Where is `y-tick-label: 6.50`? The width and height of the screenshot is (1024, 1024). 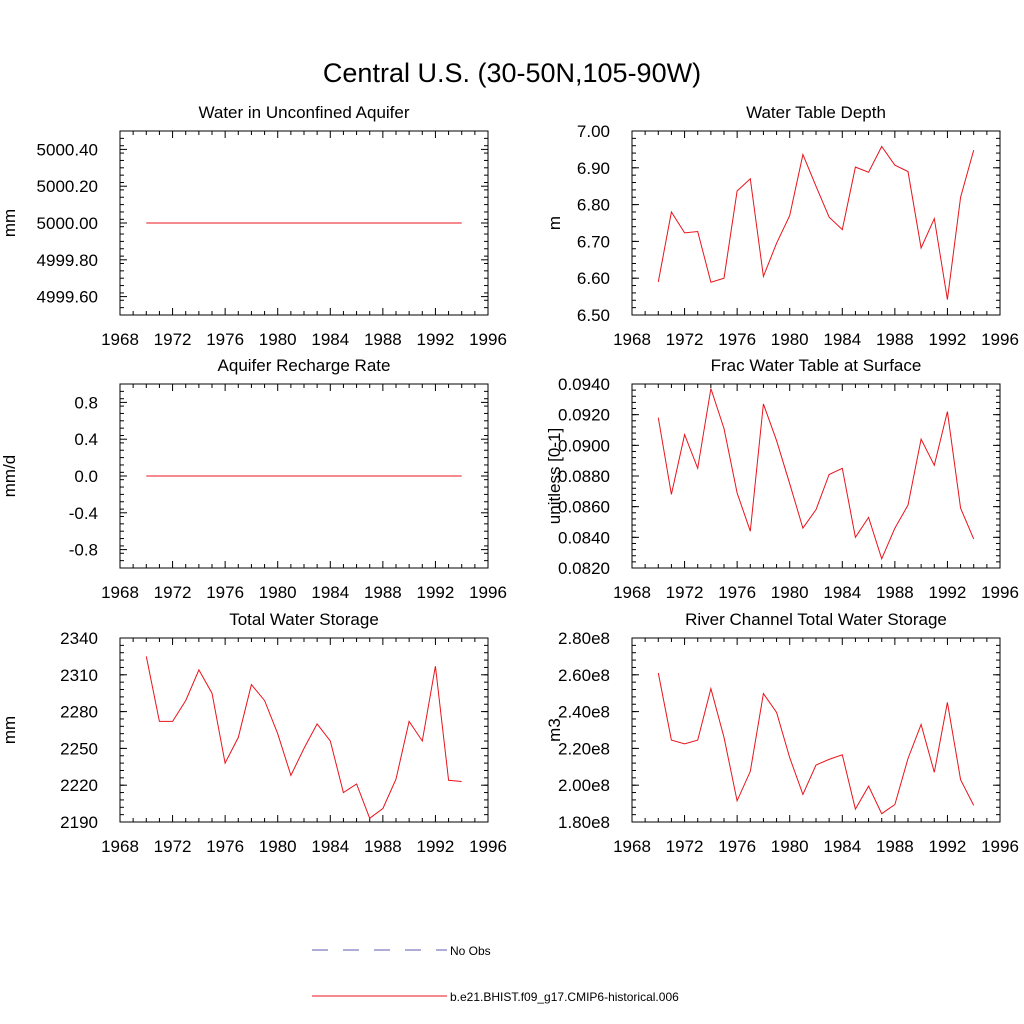
y-tick-label: 6.50 is located at coordinates (593, 315).